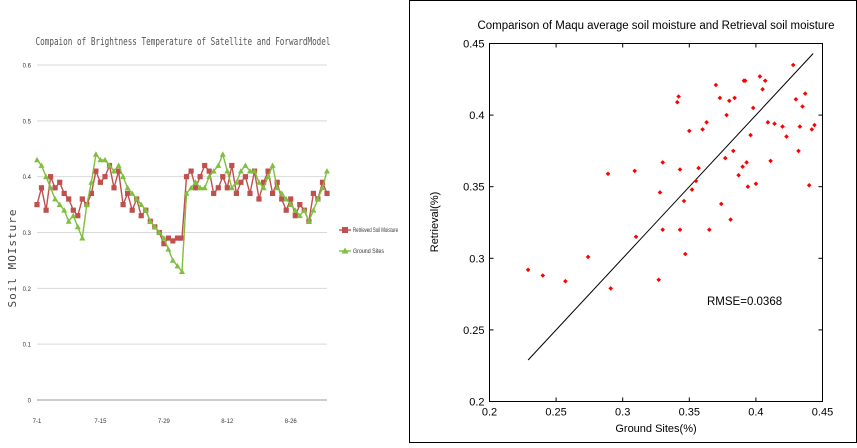 This screenshot has width=857, height=448. I want to click on left-legend: Retrieved Soil Moisture Ground Sites, so click(368, 241).